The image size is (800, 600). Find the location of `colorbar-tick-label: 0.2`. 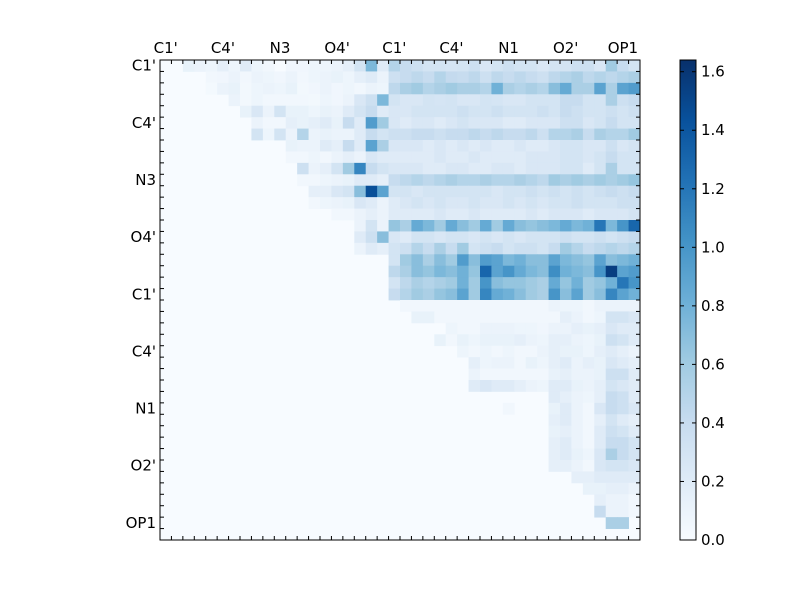

colorbar-tick-label: 0.2 is located at coordinates (713, 482).